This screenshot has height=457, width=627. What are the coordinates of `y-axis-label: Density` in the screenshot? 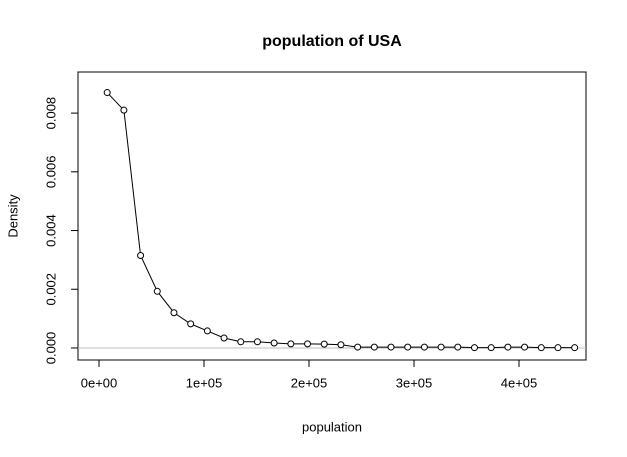 It's located at (12, 216).